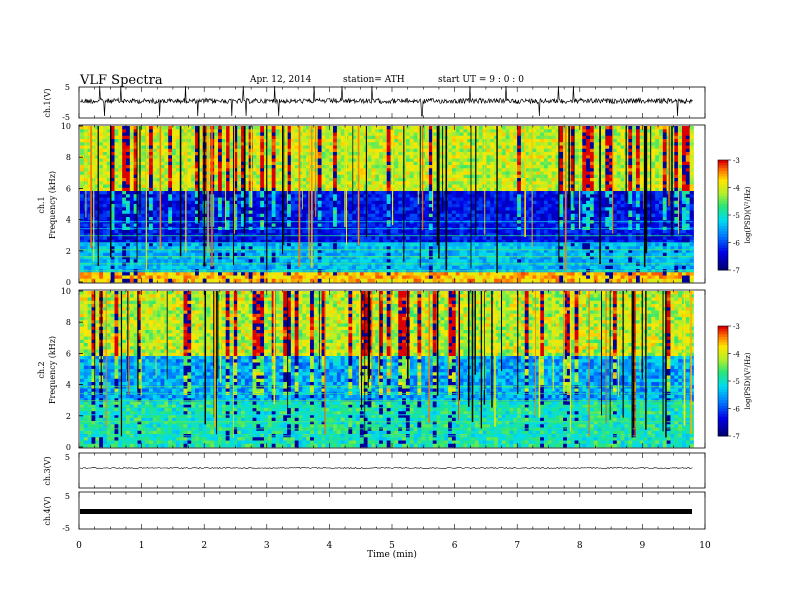 This screenshot has width=792, height=612. What do you see at coordinates (267, 546) in the screenshot?
I see `x-tick-label: 3` at bounding box center [267, 546].